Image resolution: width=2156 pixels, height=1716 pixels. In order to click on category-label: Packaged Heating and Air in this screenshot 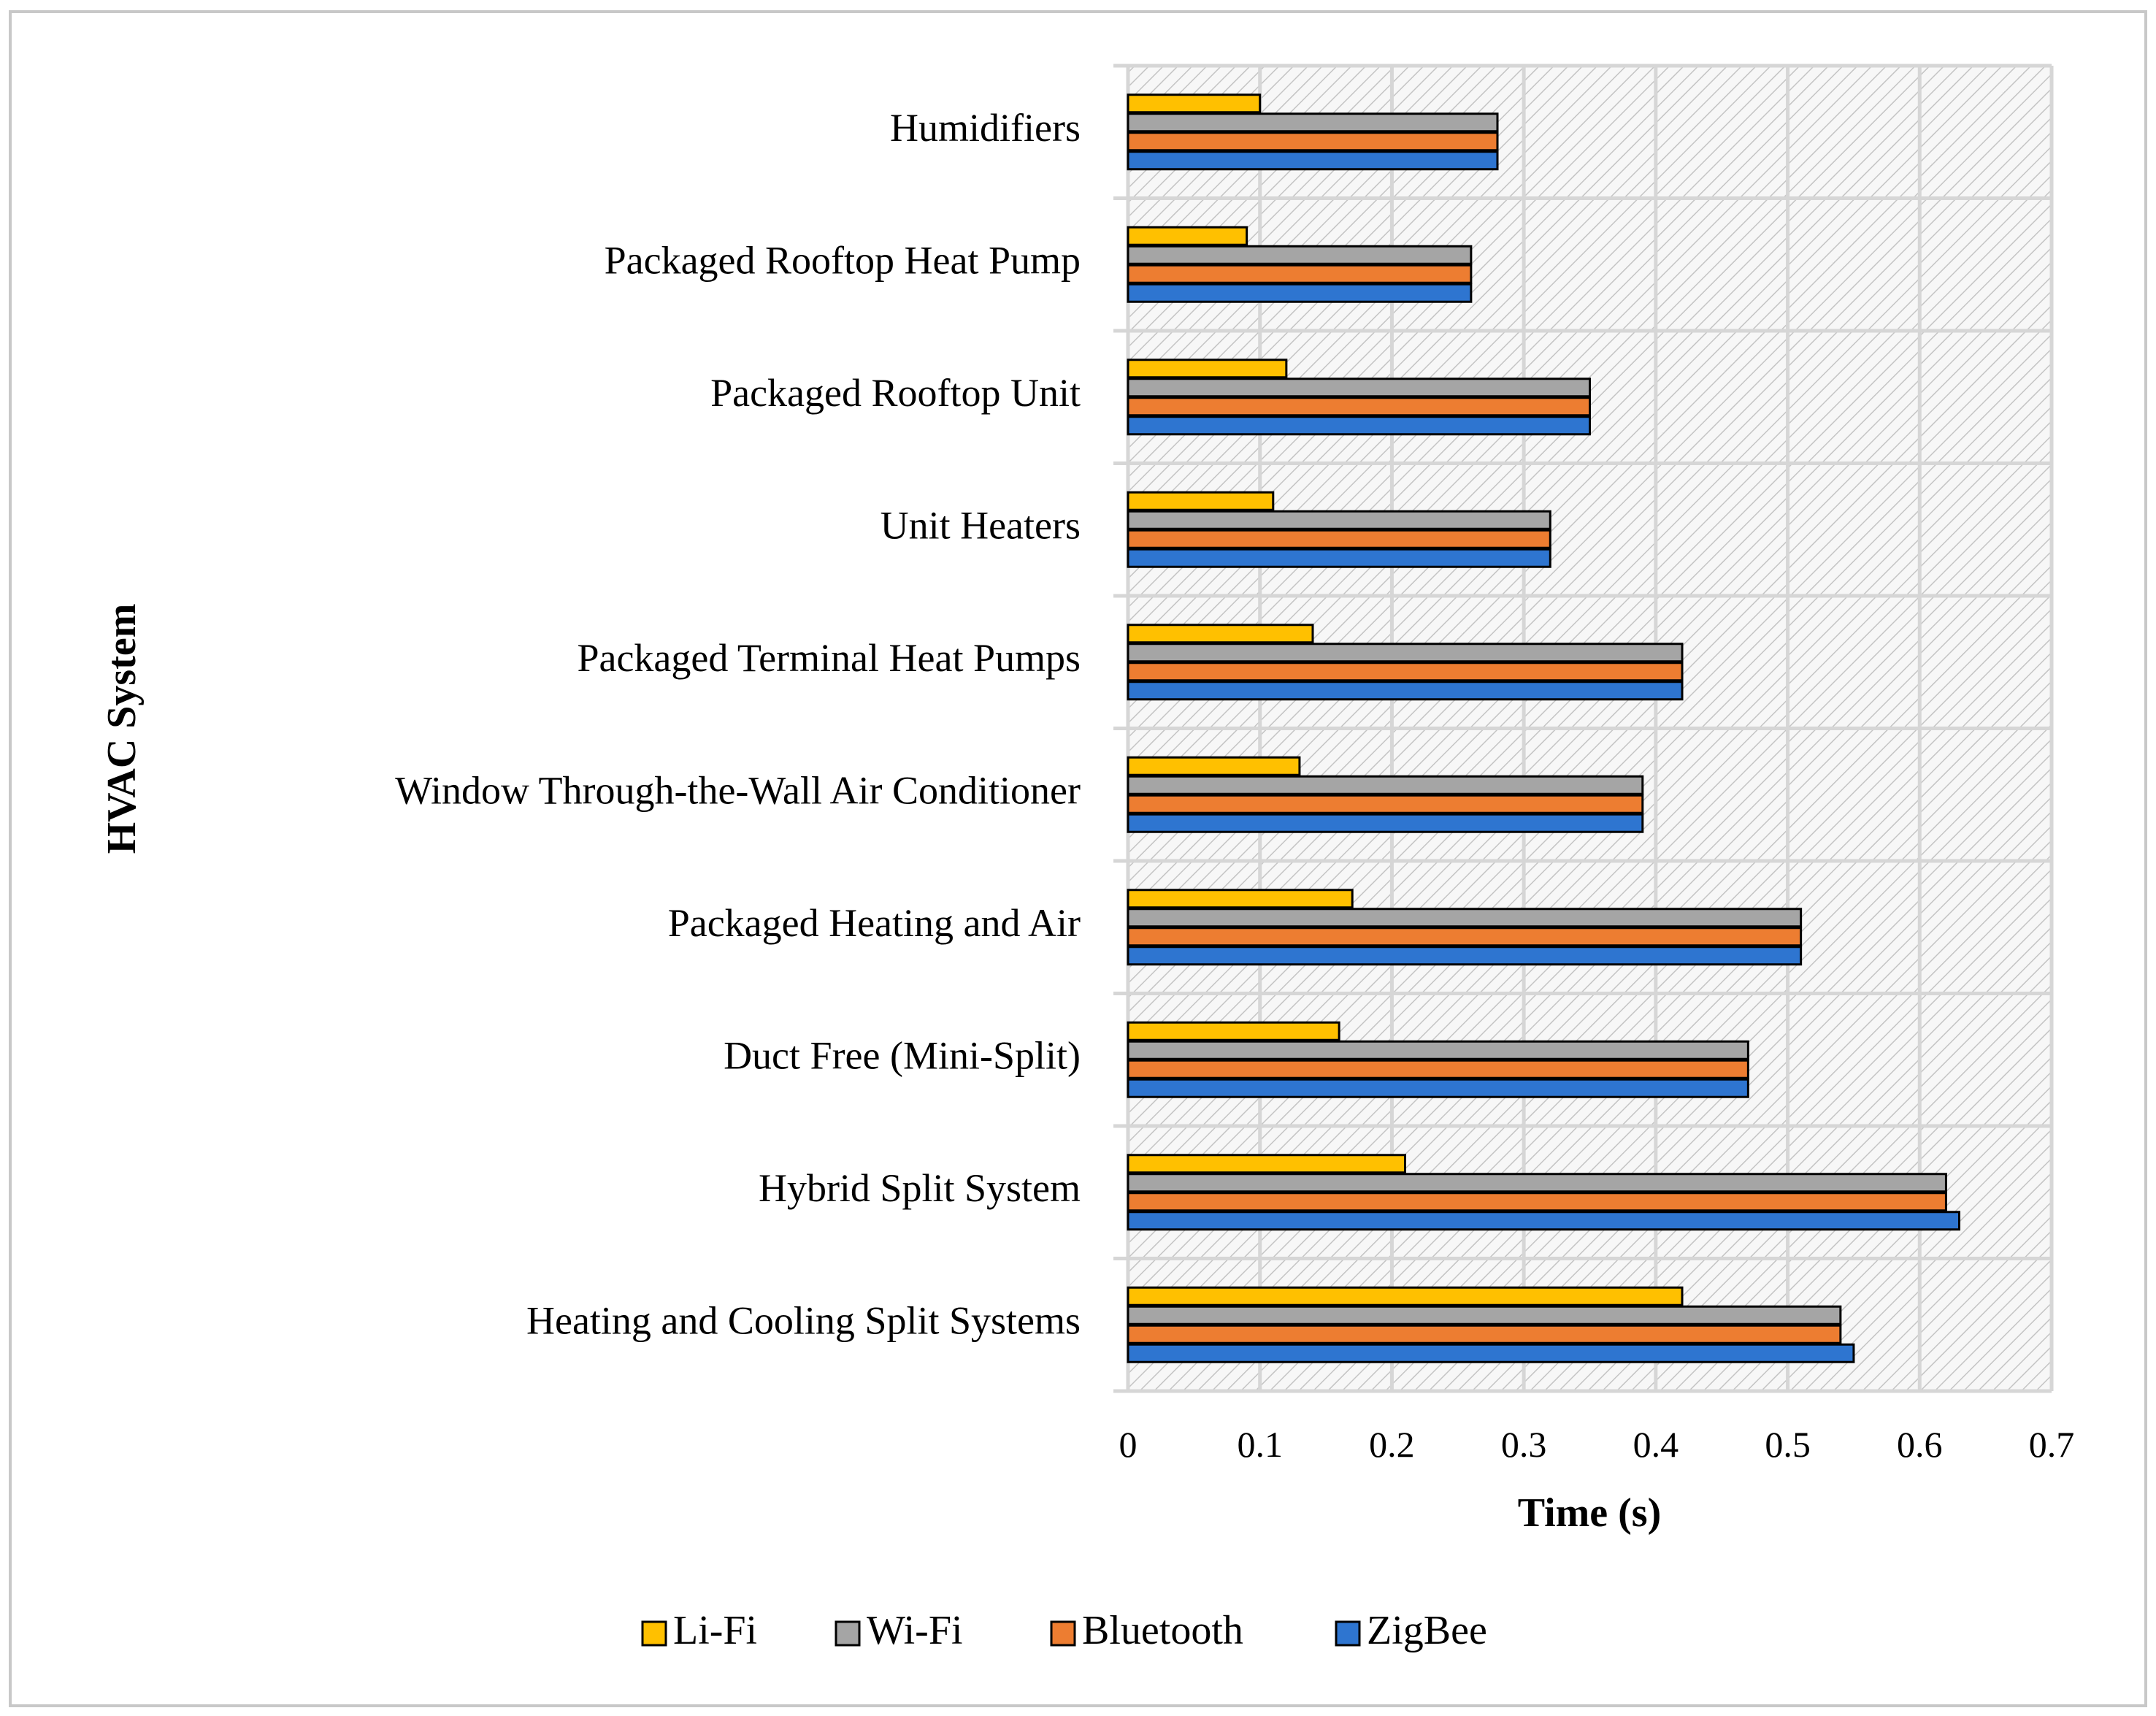, I will do `click(874, 923)`.